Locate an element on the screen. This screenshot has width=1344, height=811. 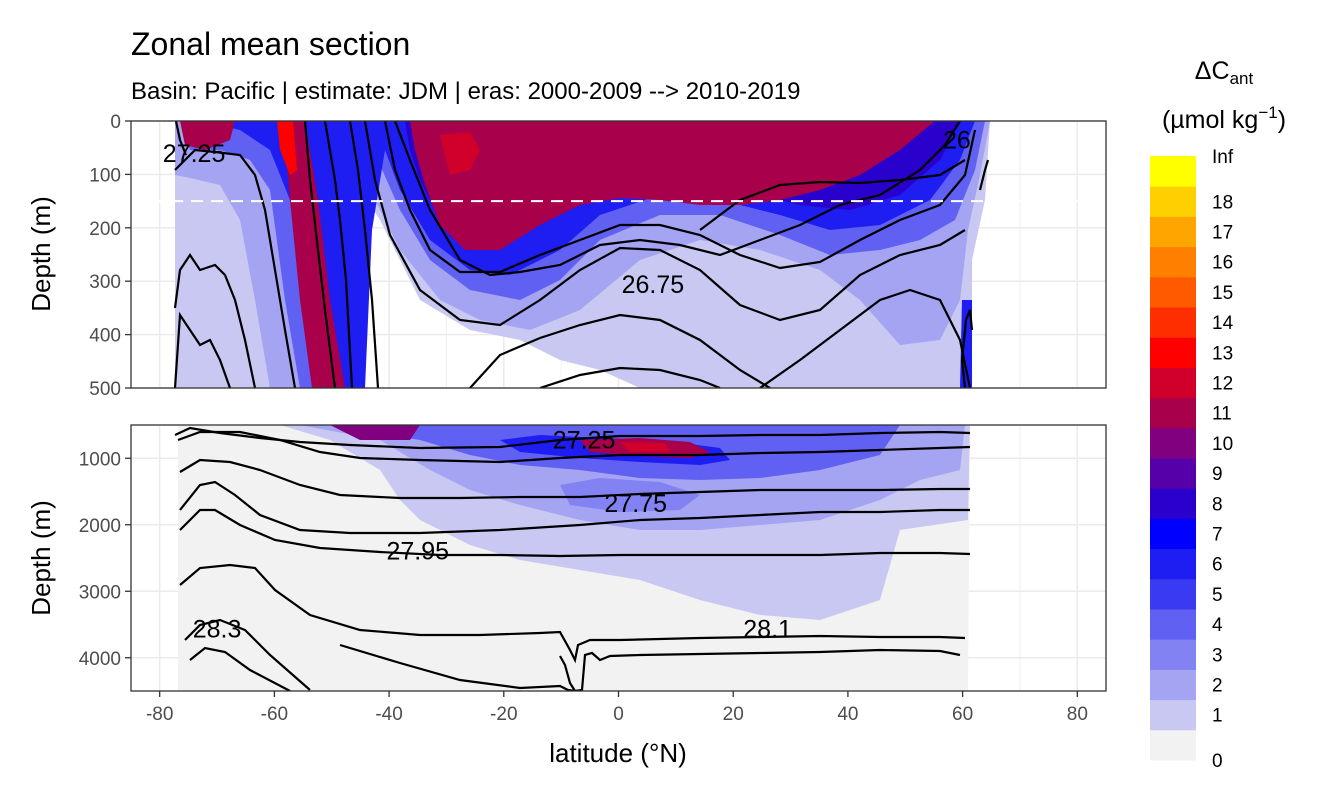
y-tick-label: 400 is located at coordinates (105, 336).